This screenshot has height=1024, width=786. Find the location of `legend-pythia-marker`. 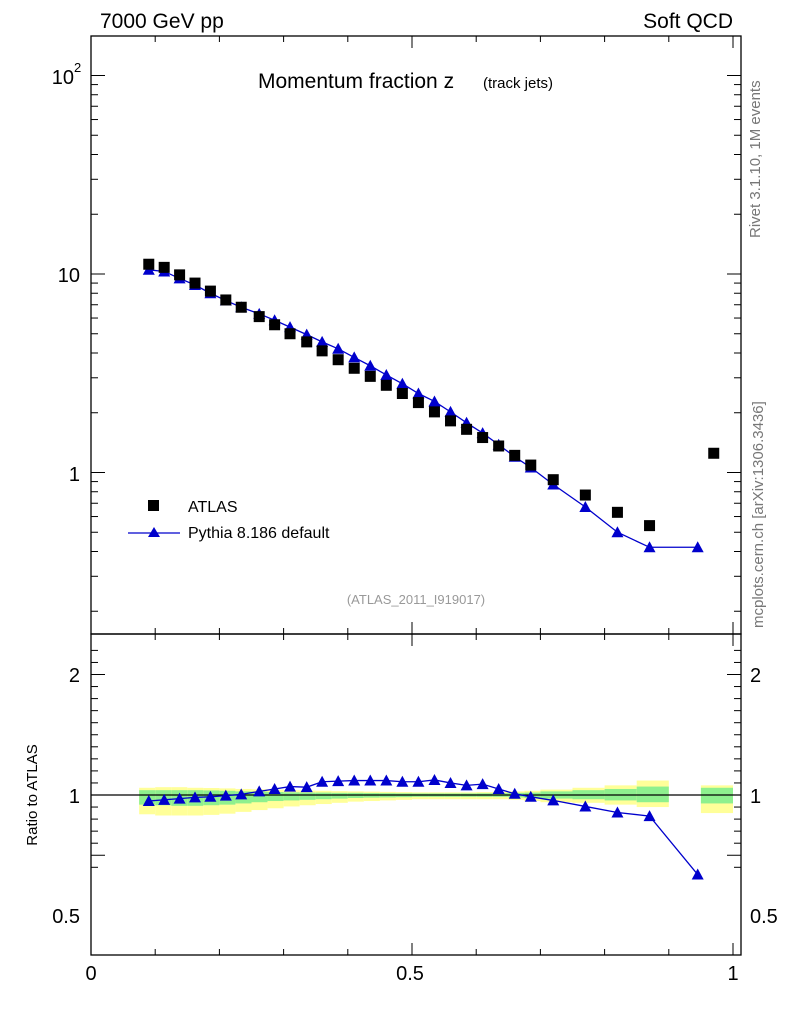

legend-pythia-marker is located at coordinates (154, 532).